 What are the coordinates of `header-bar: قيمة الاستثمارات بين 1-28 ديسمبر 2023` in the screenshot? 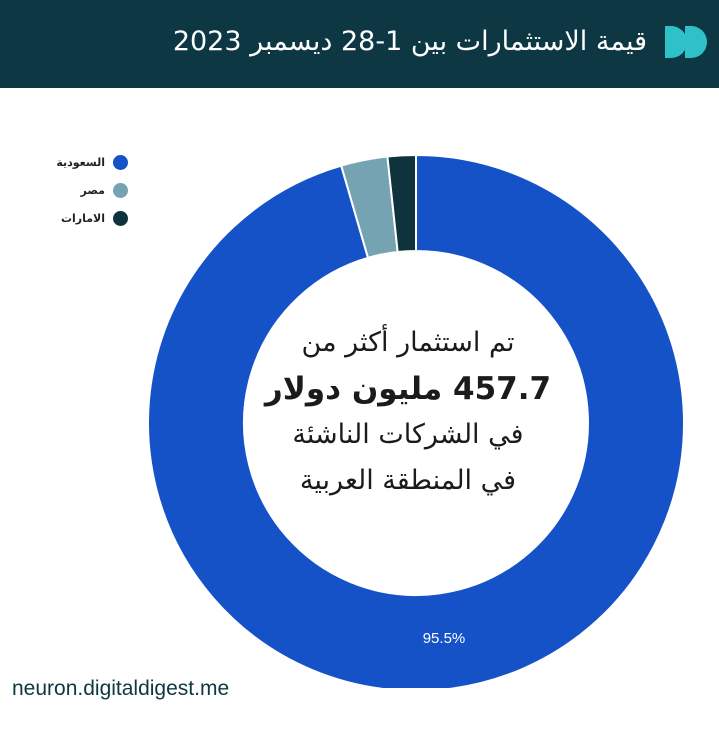 It's located at (359, 44).